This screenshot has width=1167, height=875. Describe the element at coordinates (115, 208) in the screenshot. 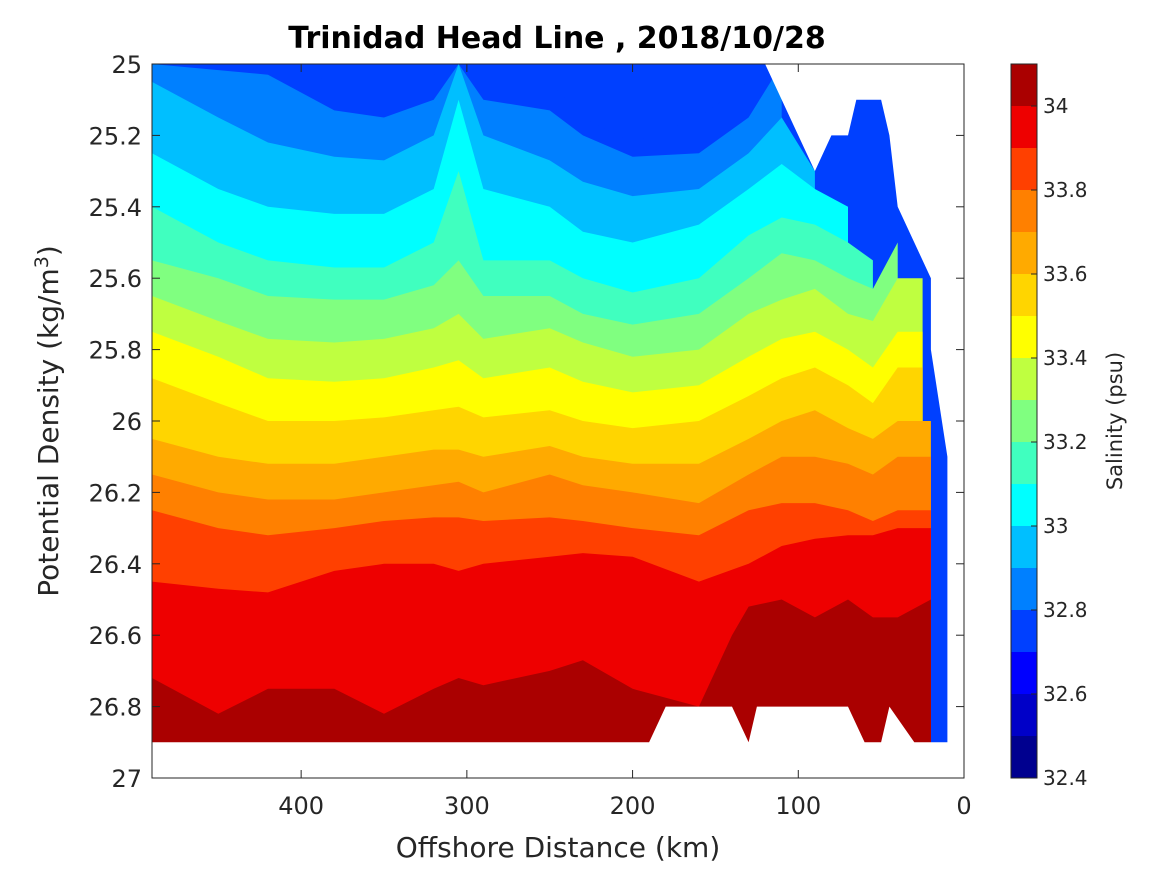

I see `y-tick-label: 25.4` at that location.